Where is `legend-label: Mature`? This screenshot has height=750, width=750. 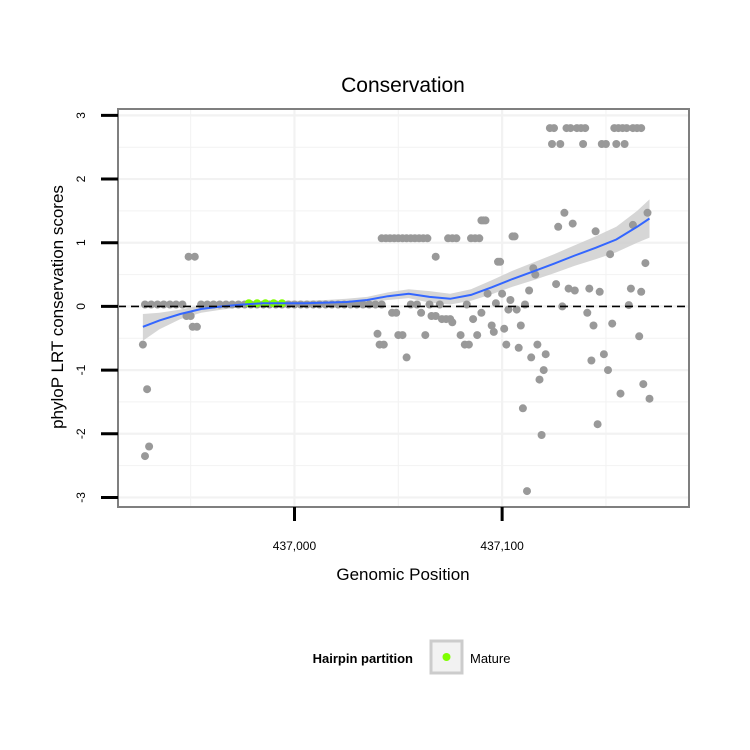 legend-label: Mature is located at coordinates (490, 658).